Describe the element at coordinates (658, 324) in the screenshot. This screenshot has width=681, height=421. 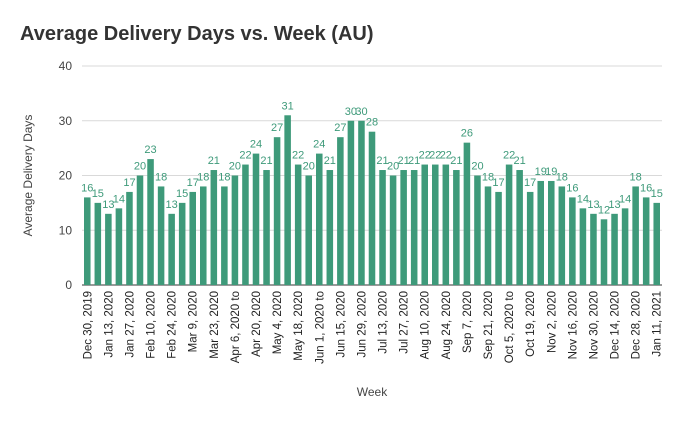
I see `x-tick-label: Jan 11, 2021` at that location.